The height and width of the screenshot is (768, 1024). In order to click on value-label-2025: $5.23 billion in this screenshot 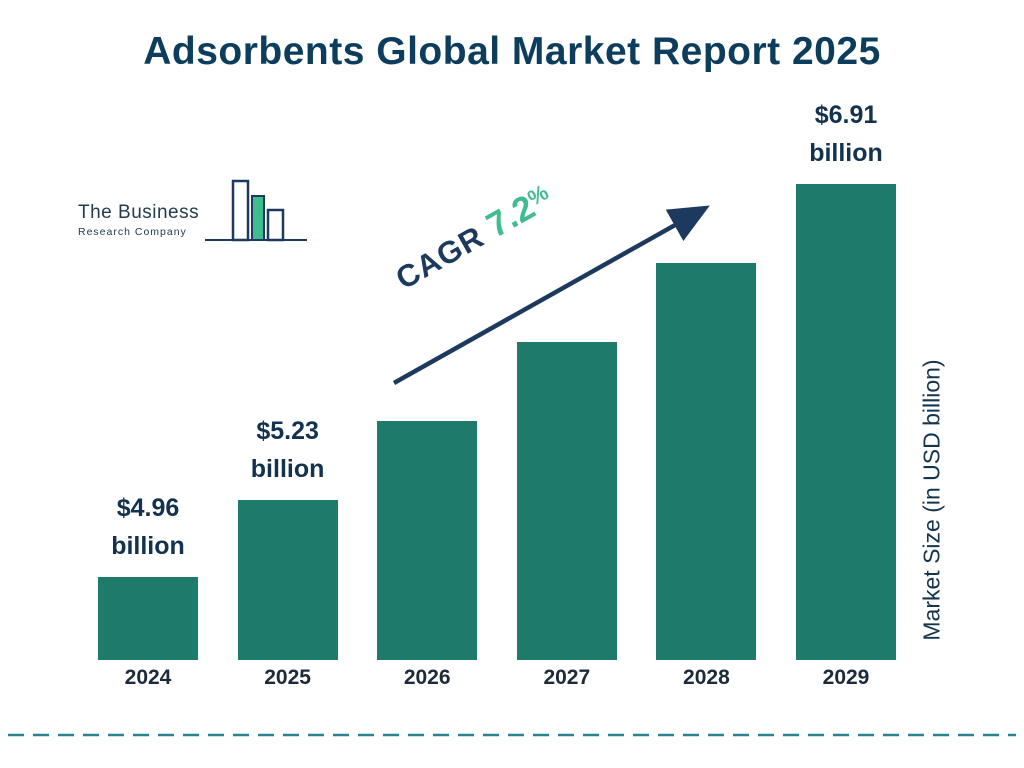, I will do `click(288, 450)`.